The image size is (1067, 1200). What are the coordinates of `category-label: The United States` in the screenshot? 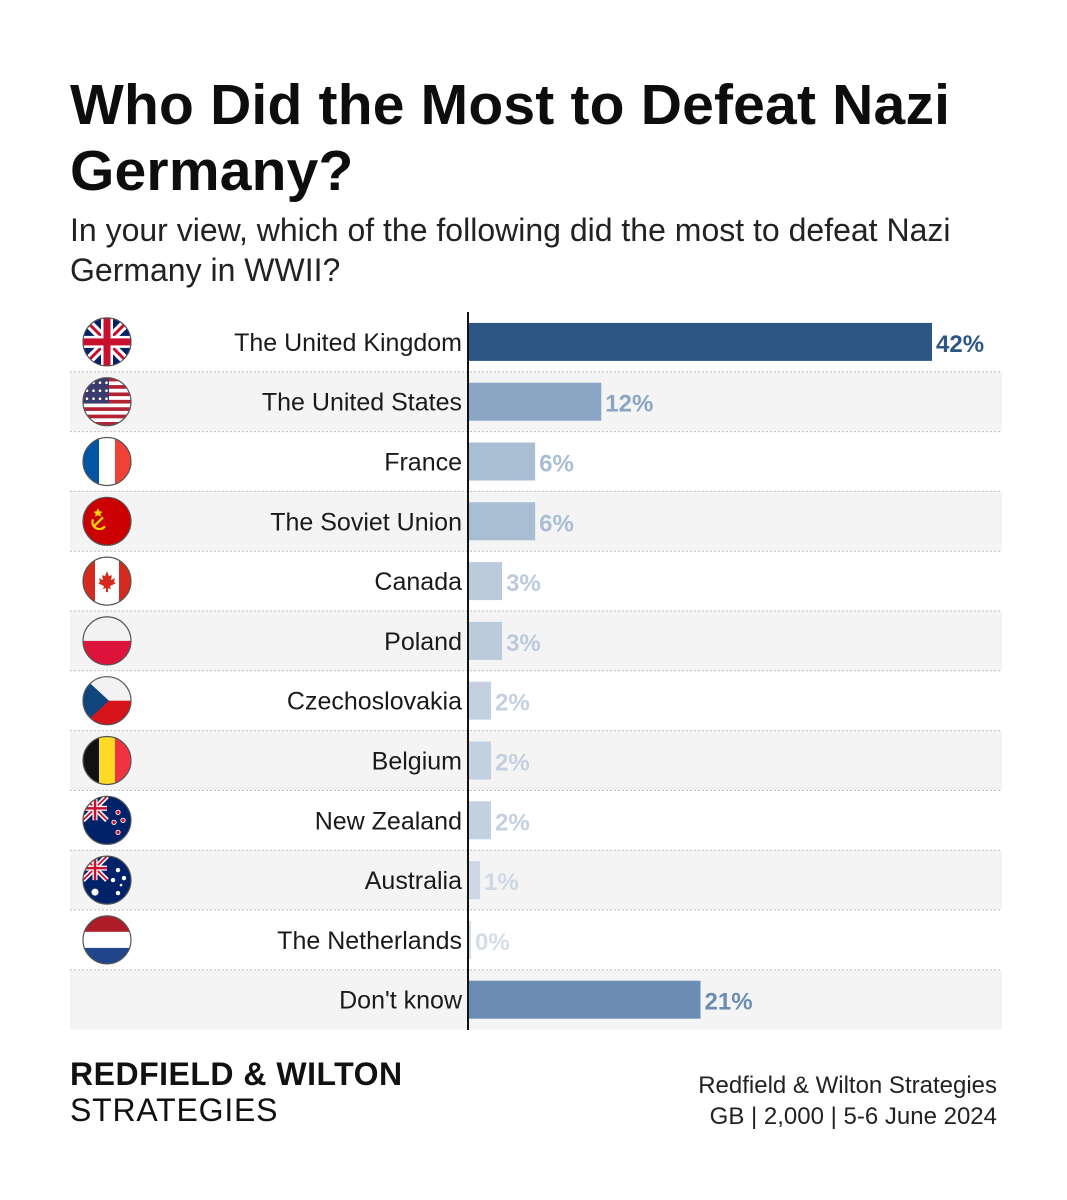 It's located at (362, 403).